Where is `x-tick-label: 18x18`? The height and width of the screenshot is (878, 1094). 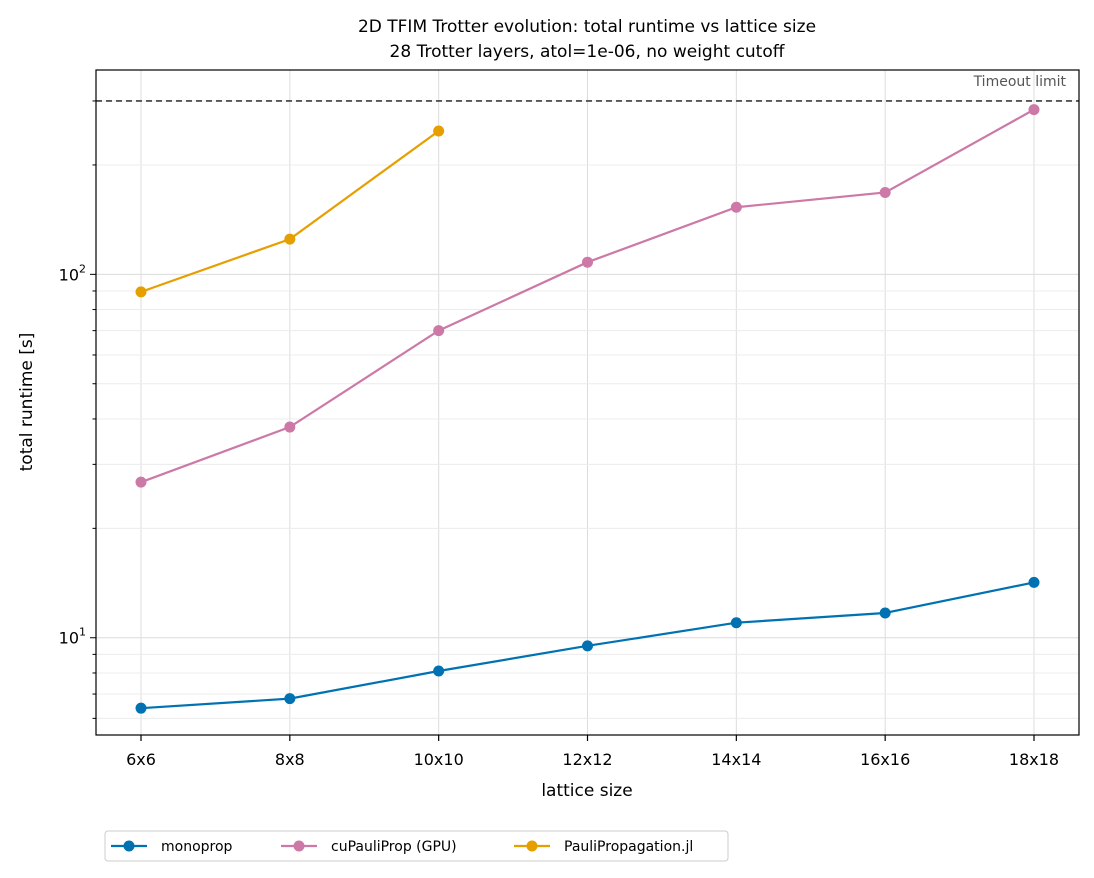 x-tick-label: 18x18 is located at coordinates (1034, 759).